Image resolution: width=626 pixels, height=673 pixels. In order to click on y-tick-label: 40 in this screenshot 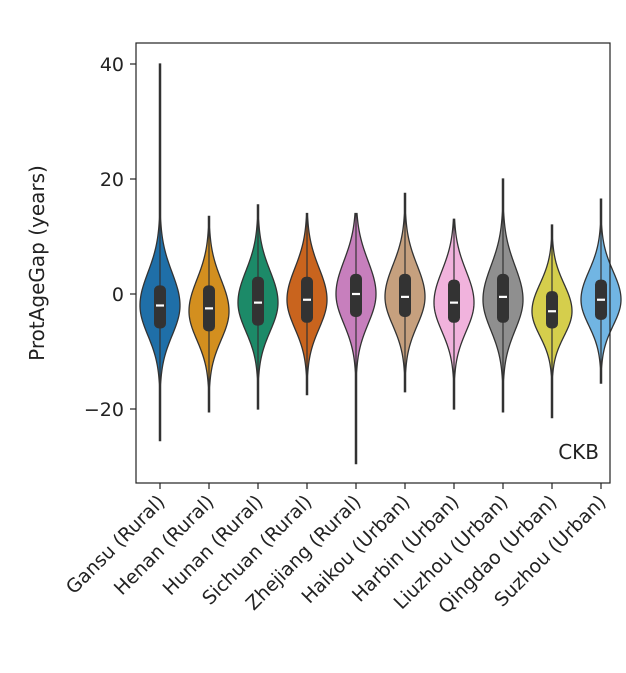, I will do `click(112, 65)`.